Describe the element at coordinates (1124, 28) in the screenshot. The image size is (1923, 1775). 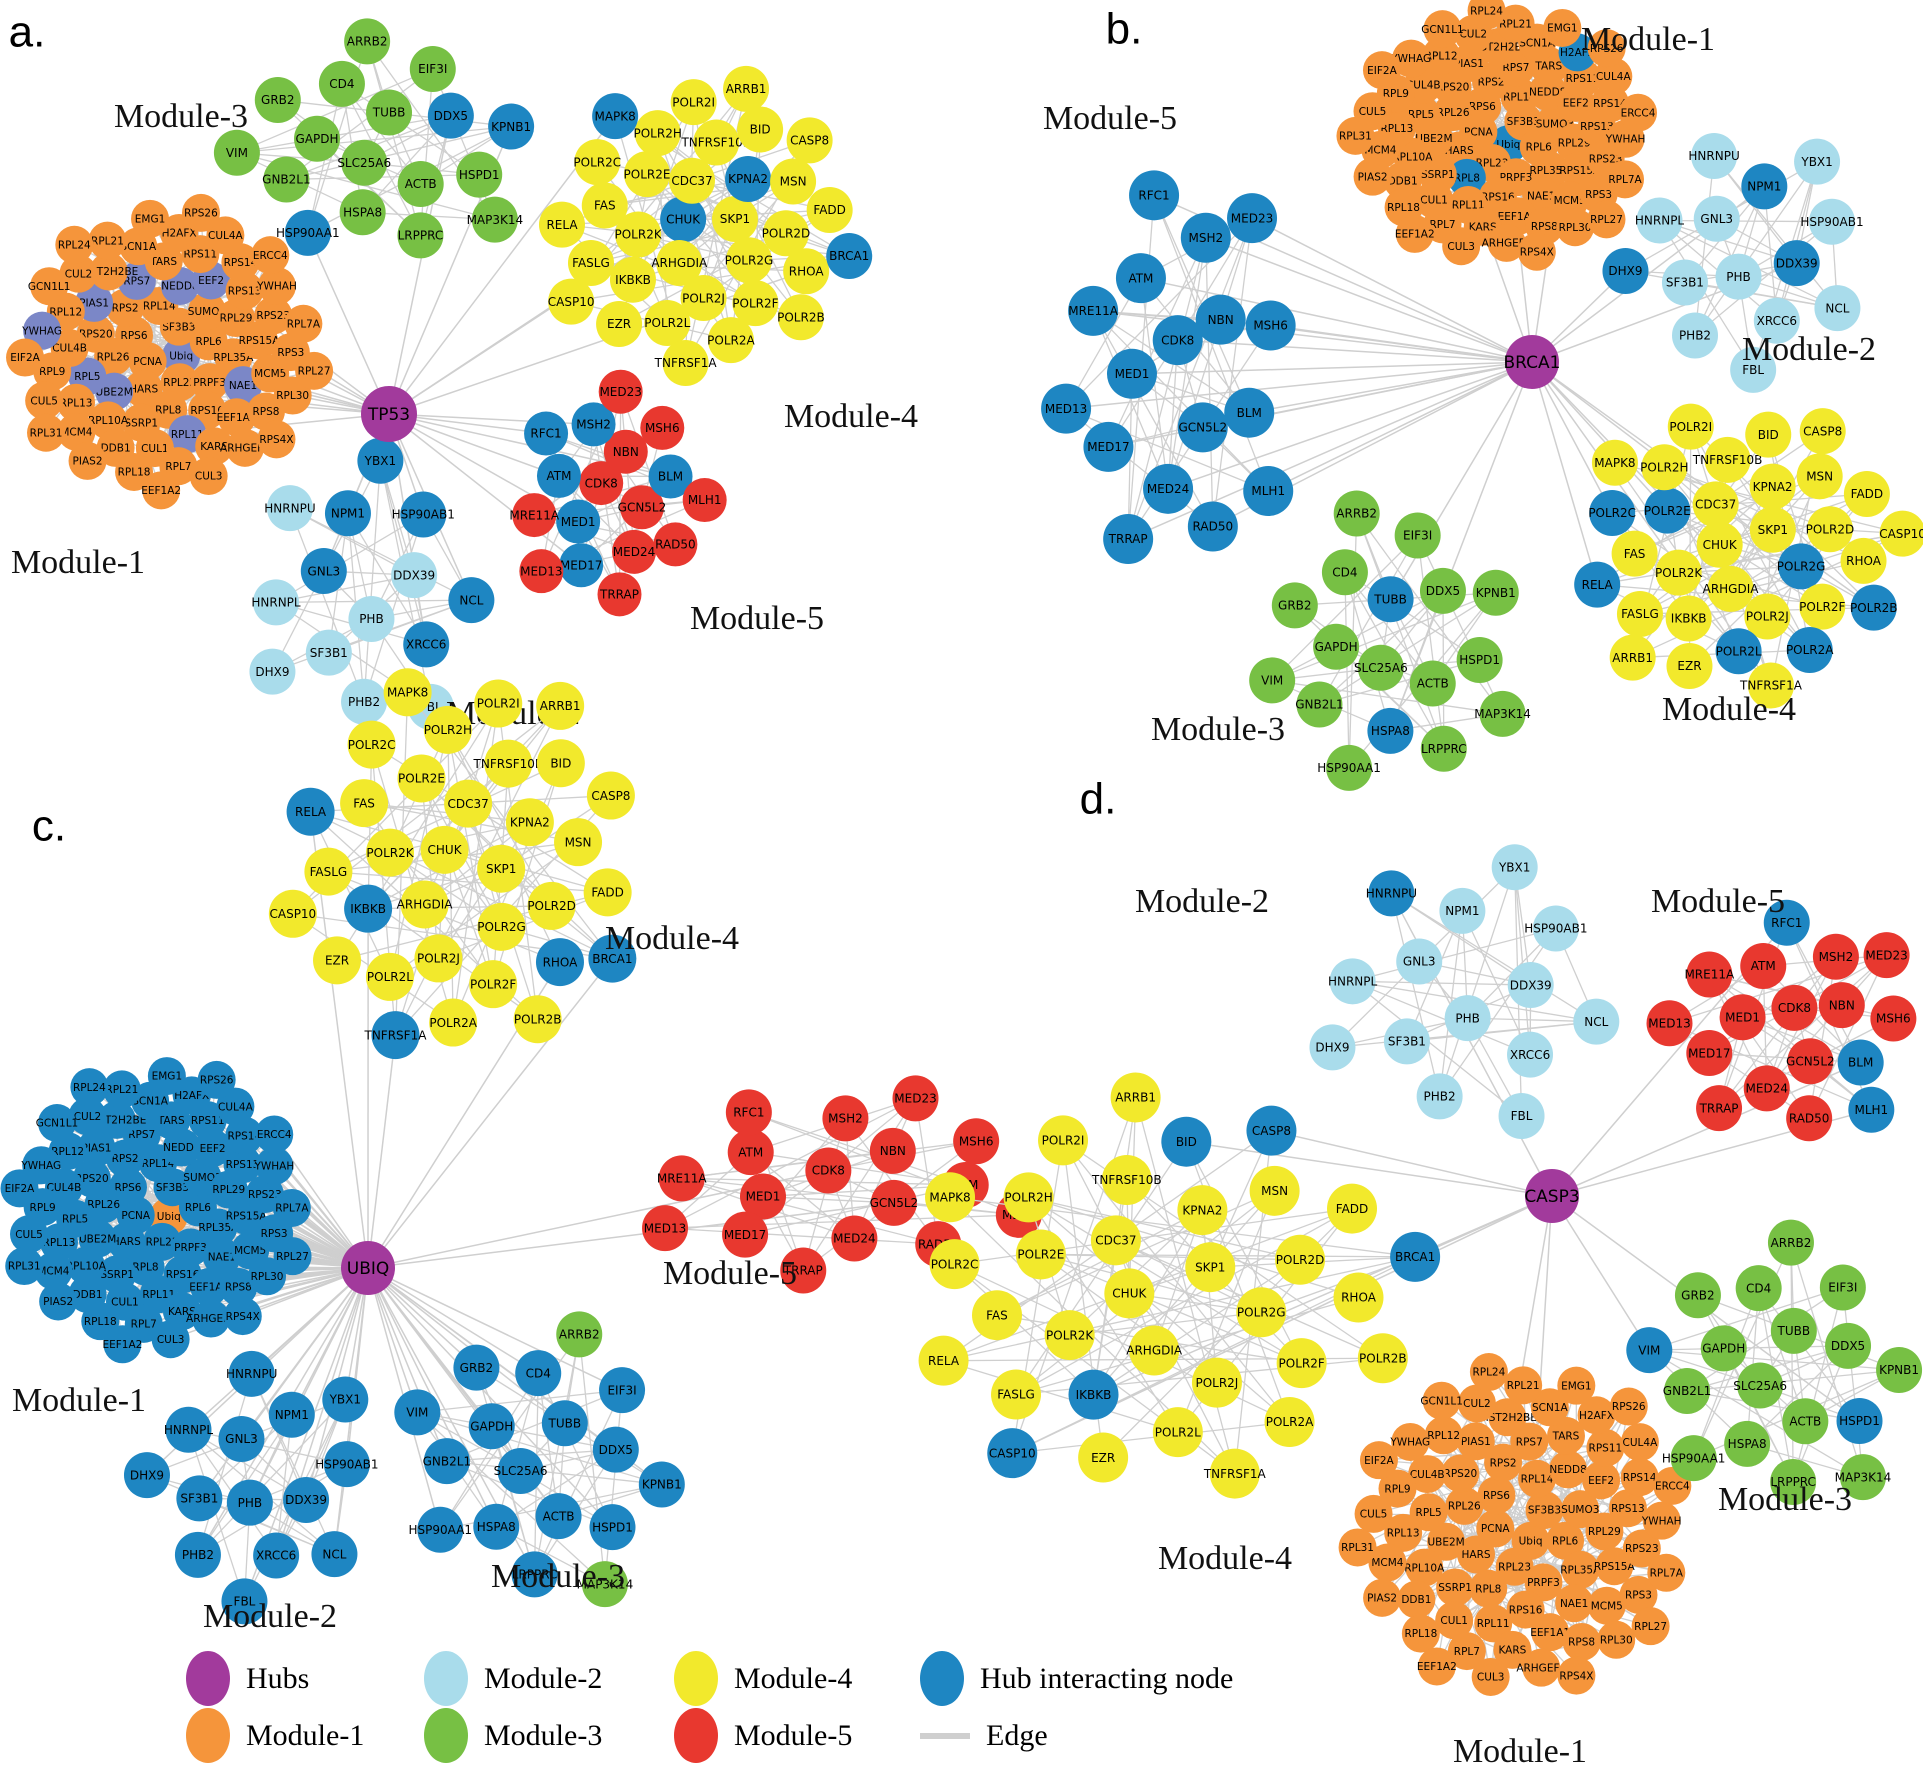
I see `panel-letter-b: b.` at that location.